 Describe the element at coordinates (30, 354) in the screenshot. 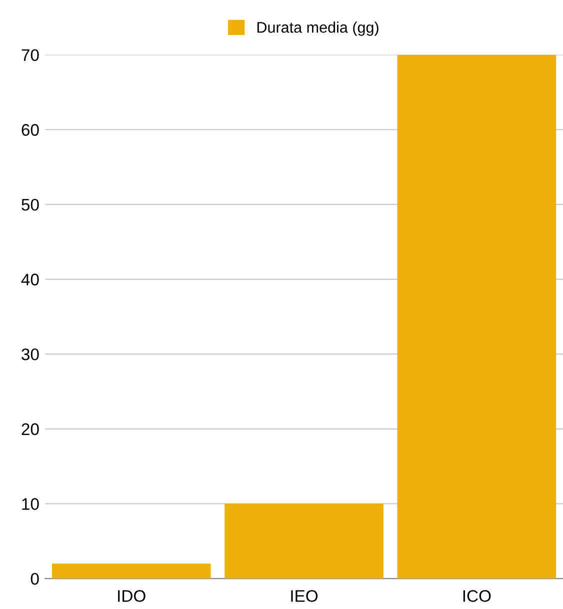

I see `y-tick-label: 30` at that location.